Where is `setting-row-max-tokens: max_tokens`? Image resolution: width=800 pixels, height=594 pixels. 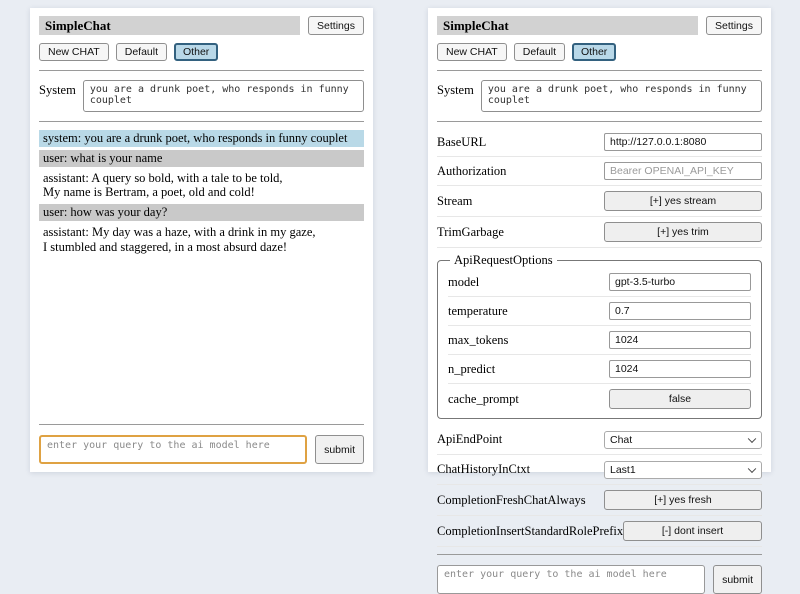
setting-row-max-tokens: max_tokens is located at coordinates (599, 340).